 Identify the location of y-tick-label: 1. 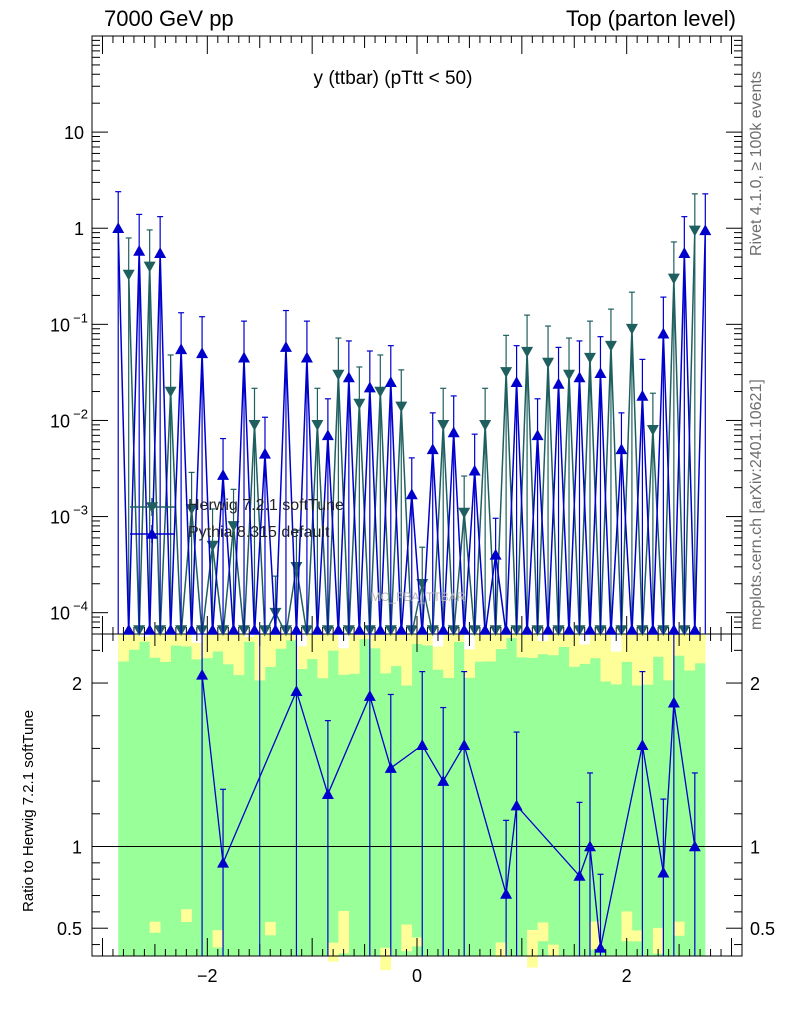
(79, 229).